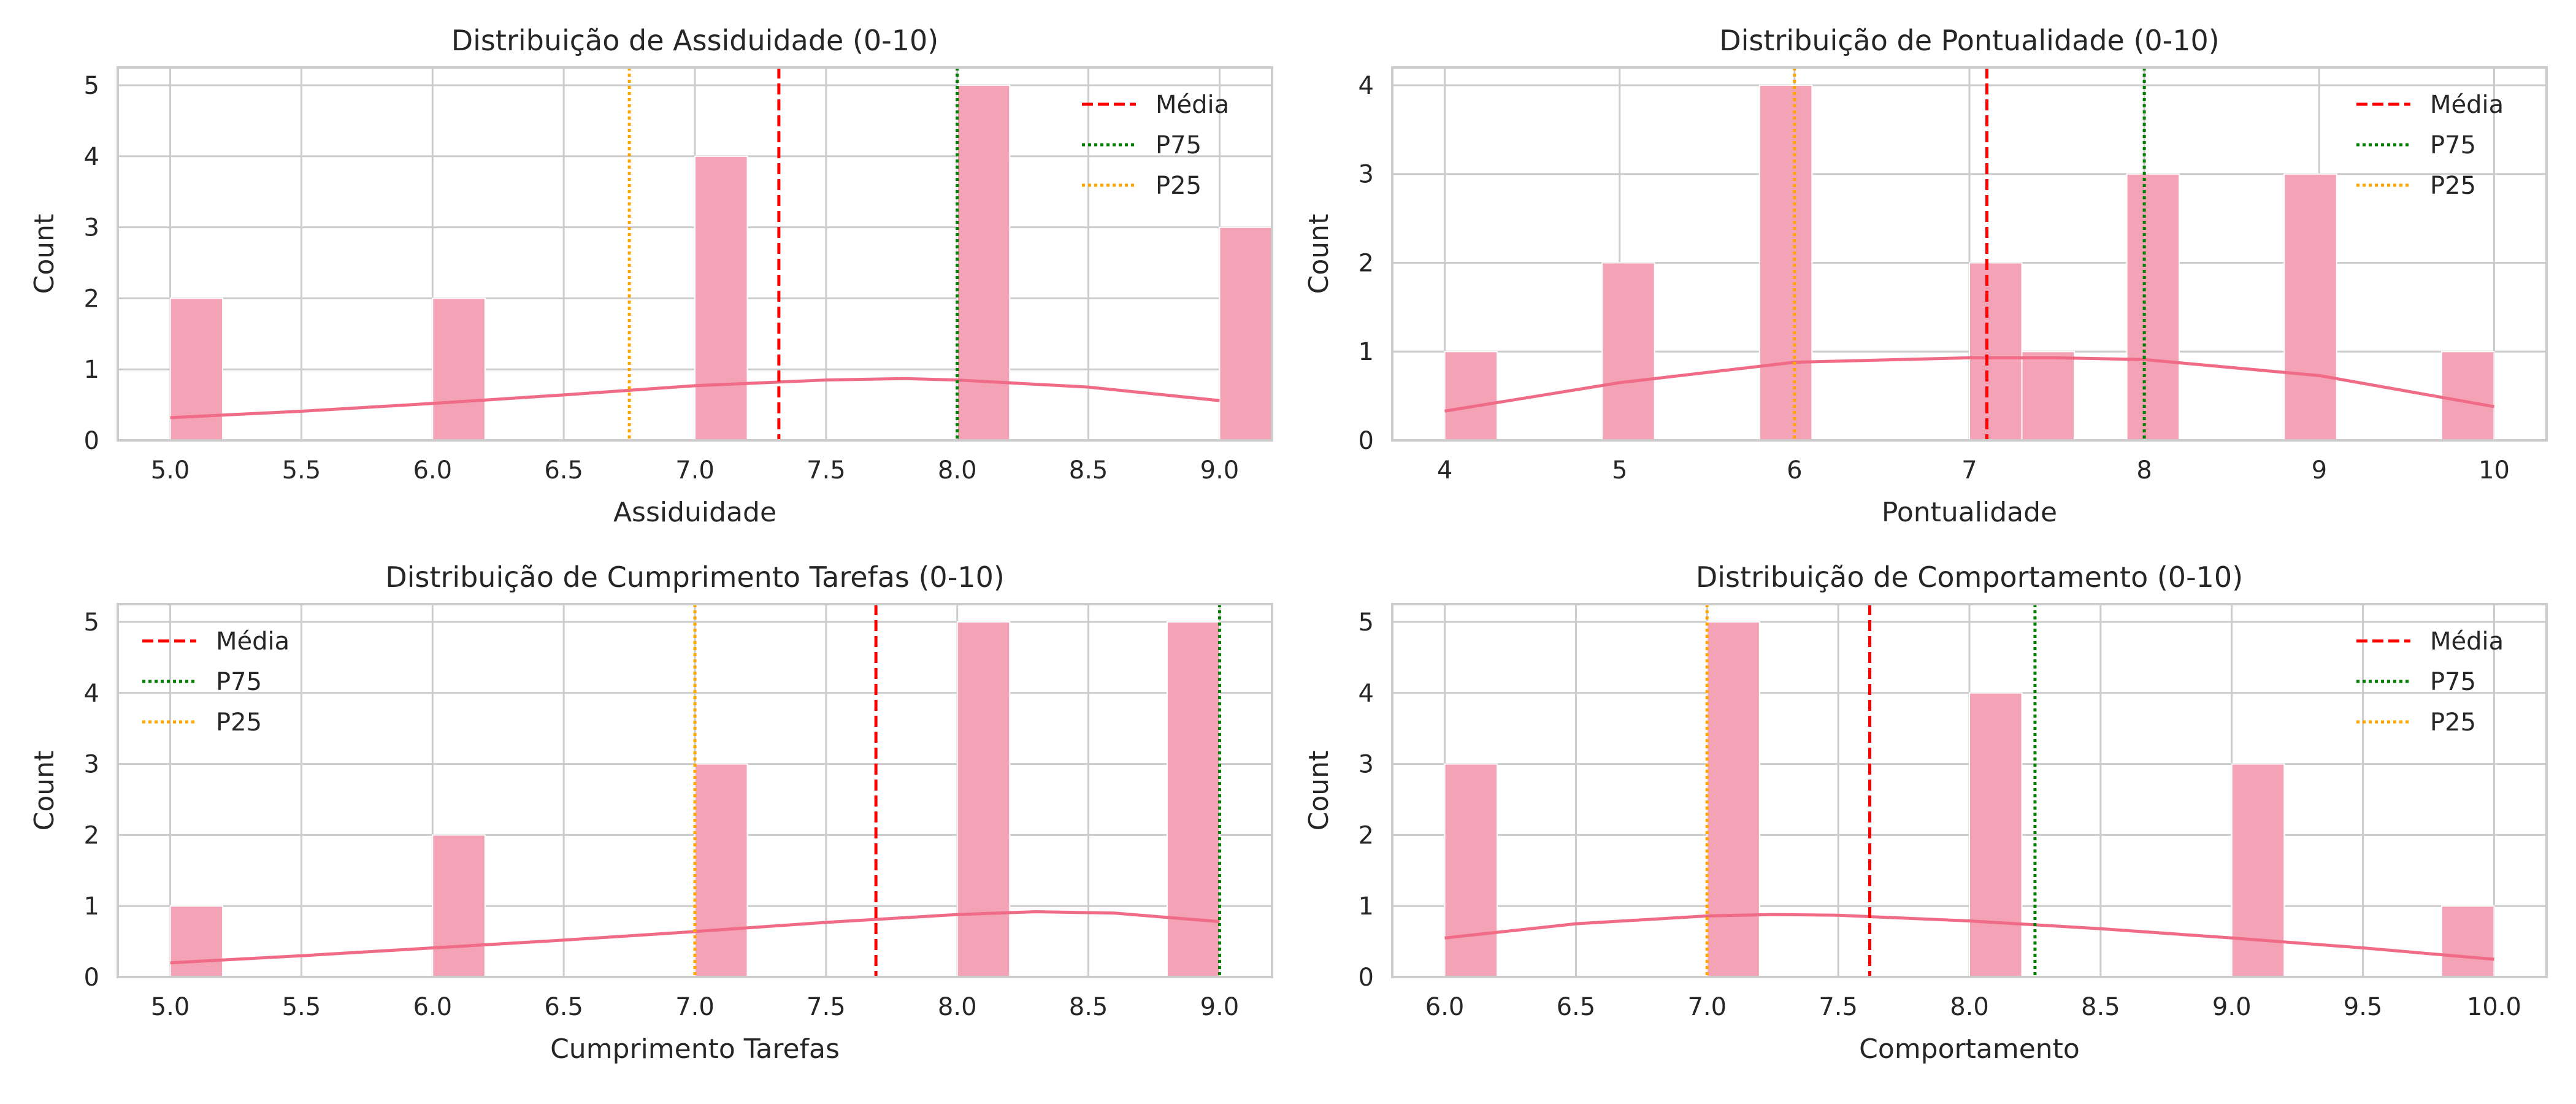  What do you see at coordinates (2494, 470) in the screenshot?
I see `x-tick-label: 10` at bounding box center [2494, 470].